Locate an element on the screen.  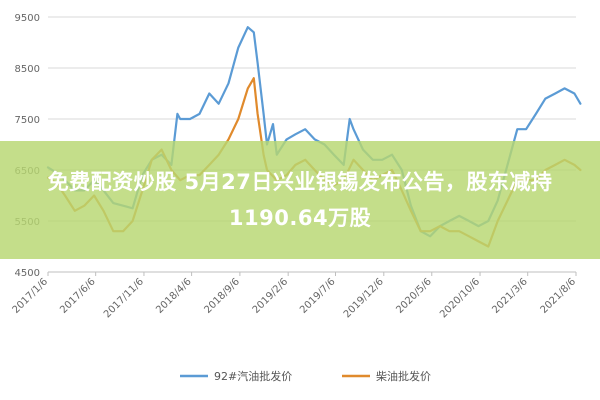
x-tick-label: 2021/8/6 is located at coordinates (559, 296).